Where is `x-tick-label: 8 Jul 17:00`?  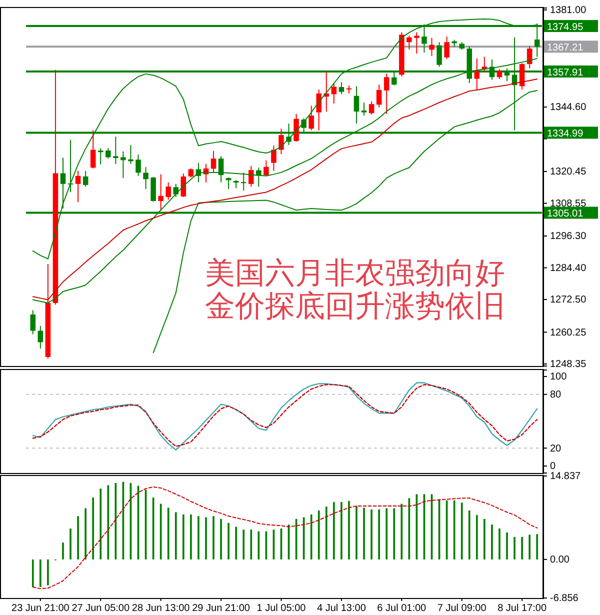
x-tick-label: 8 Jul 17:00 is located at coordinates (522, 608).